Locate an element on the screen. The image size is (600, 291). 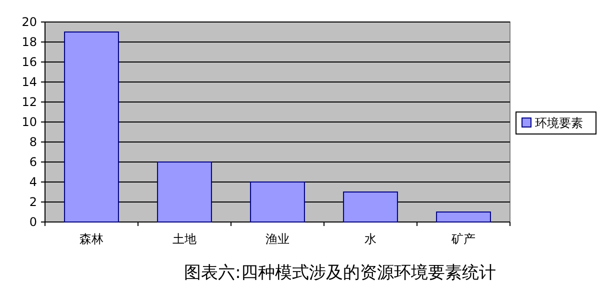
x-tick-label: 土地 is located at coordinates (184, 239).